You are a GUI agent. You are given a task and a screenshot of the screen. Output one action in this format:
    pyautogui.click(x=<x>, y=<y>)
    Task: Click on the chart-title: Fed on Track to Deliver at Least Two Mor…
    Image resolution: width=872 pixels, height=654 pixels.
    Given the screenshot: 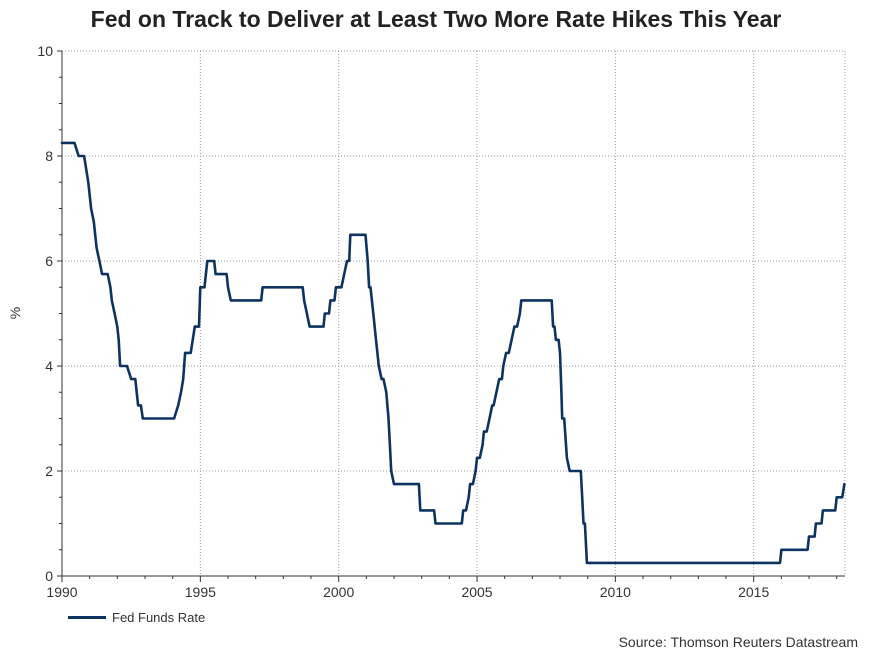 What is the action you would take?
    pyautogui.click(x=436, y=19)
    